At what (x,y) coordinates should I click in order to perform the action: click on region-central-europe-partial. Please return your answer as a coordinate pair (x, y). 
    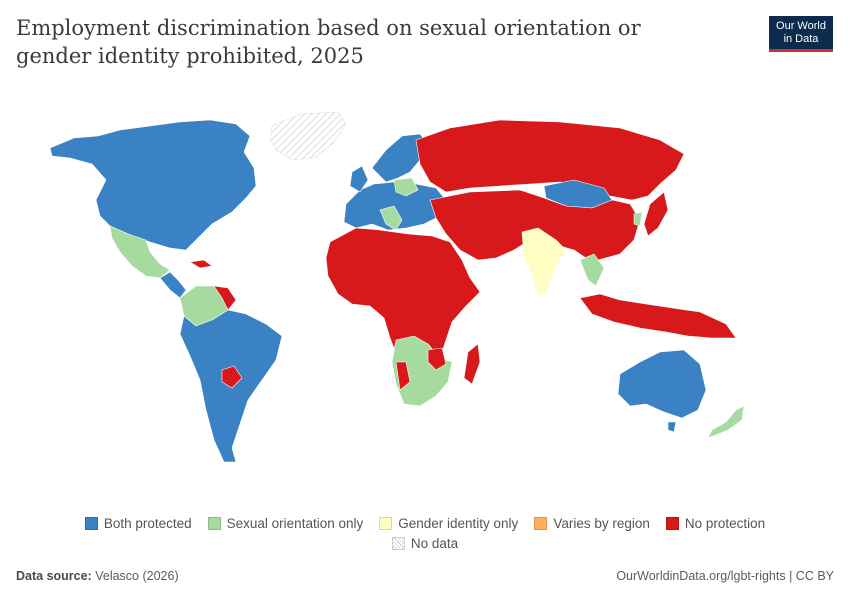
    Looking at the image, I should click on (406, 187).